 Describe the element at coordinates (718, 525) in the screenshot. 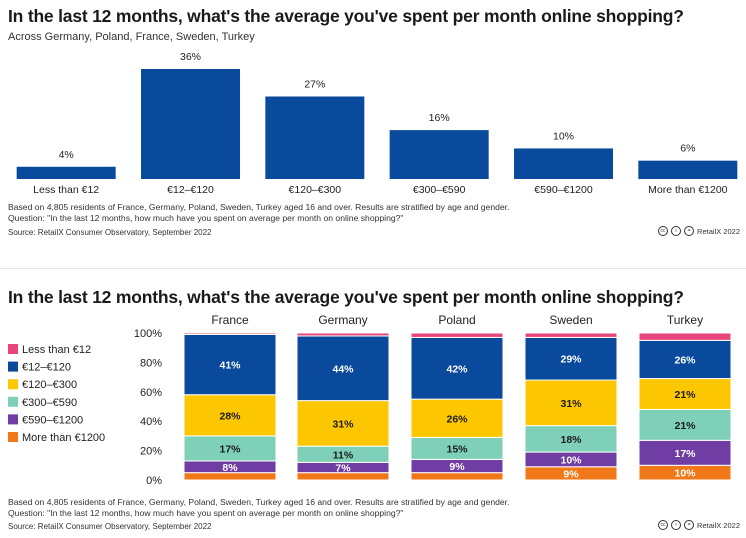

I see `bottom-credit-label: RetailX 2022` at that location.